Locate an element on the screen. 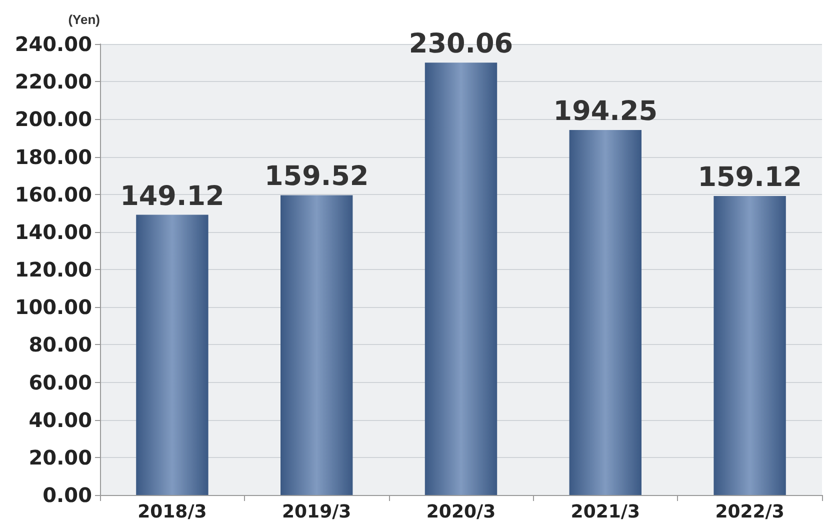 The width and height of the screenshot is (830, 530). y-tick-label: 220.00 is located at coordinates (53, 82).